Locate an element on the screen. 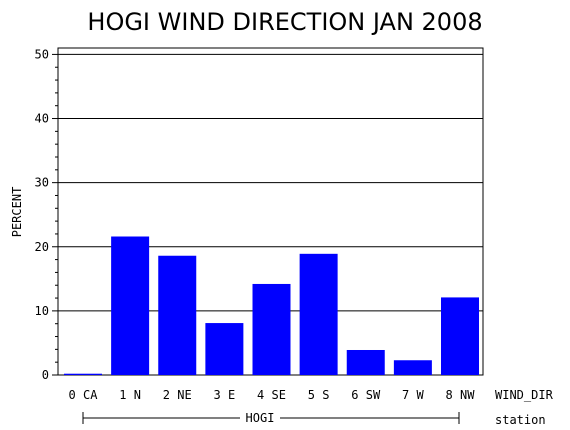 The image size is (570, 430). x-tick-label: 4 SE is located at coordinates (271, 395).